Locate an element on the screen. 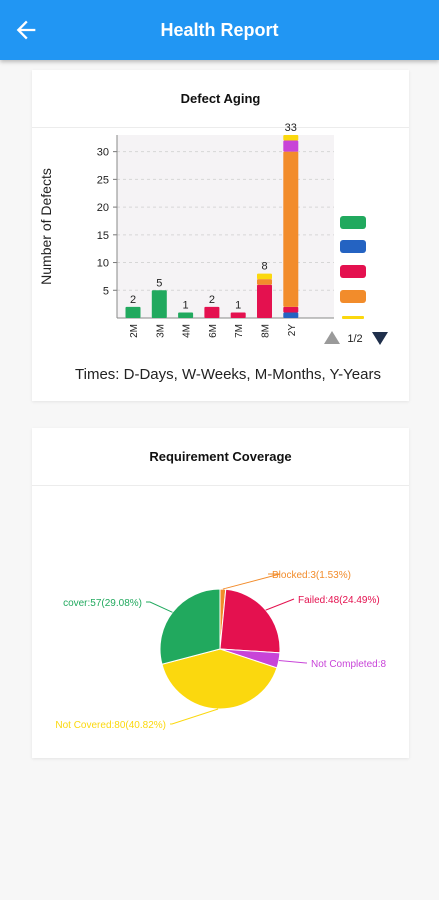  card-title: Requirement Coverage is located at coordinates (220, 456).